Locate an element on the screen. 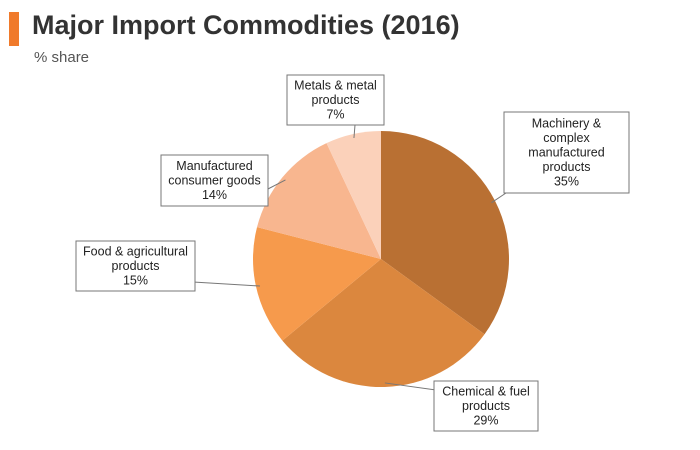 The image size is (700, 450). slice-label-5: Metals & metal products 7% is located at coordinates (335, 99).